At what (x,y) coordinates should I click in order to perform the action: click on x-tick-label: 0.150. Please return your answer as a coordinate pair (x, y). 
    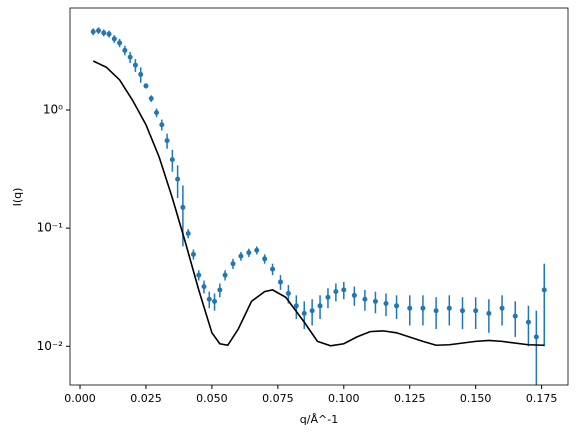
    Looking at the image, I should click on (476, 398).